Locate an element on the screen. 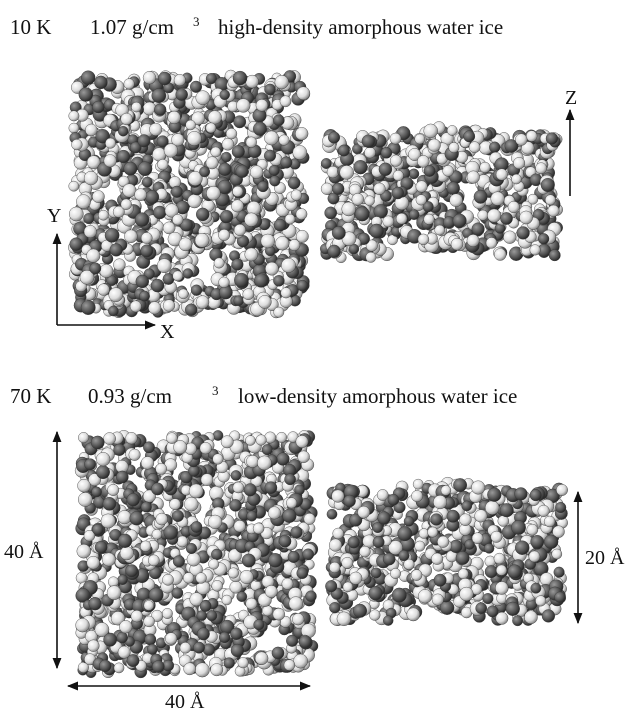 This screenshot has width=631, height=713. molecule-box is located at coordinates (196, 554).